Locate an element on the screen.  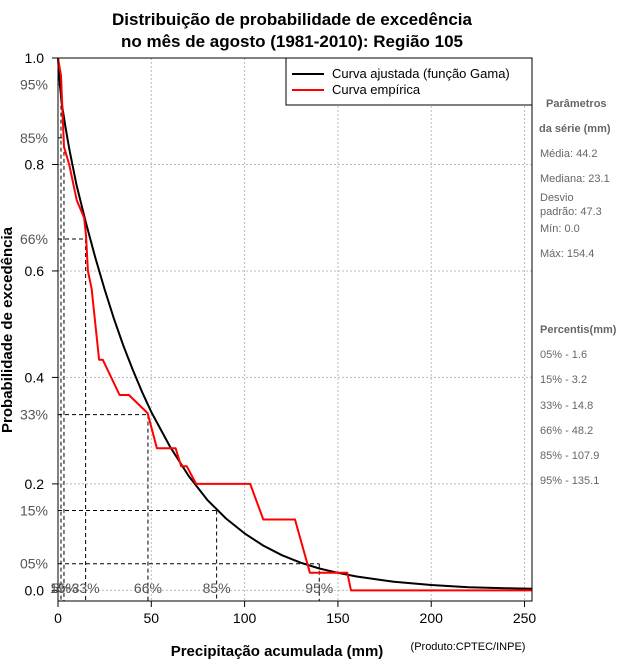
y-percent-label: 15% is located at coordinates (34, 511).